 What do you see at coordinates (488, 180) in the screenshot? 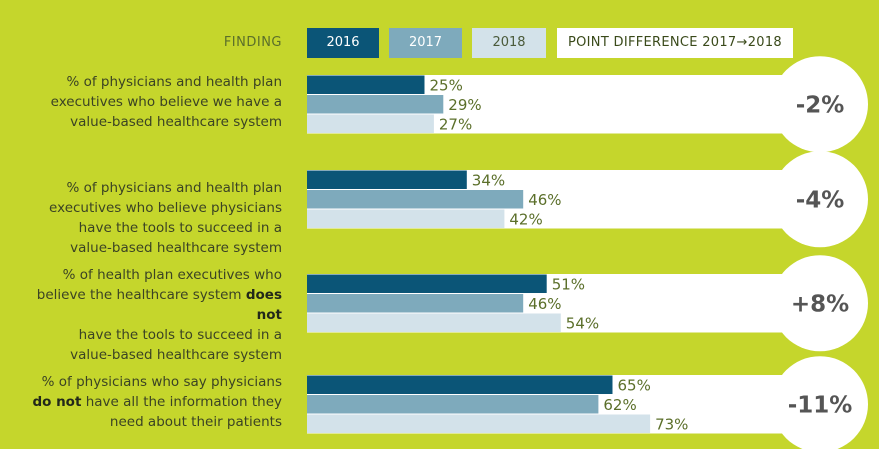
I see `bar-value-label: 34%` at bounding box center [488, 180].